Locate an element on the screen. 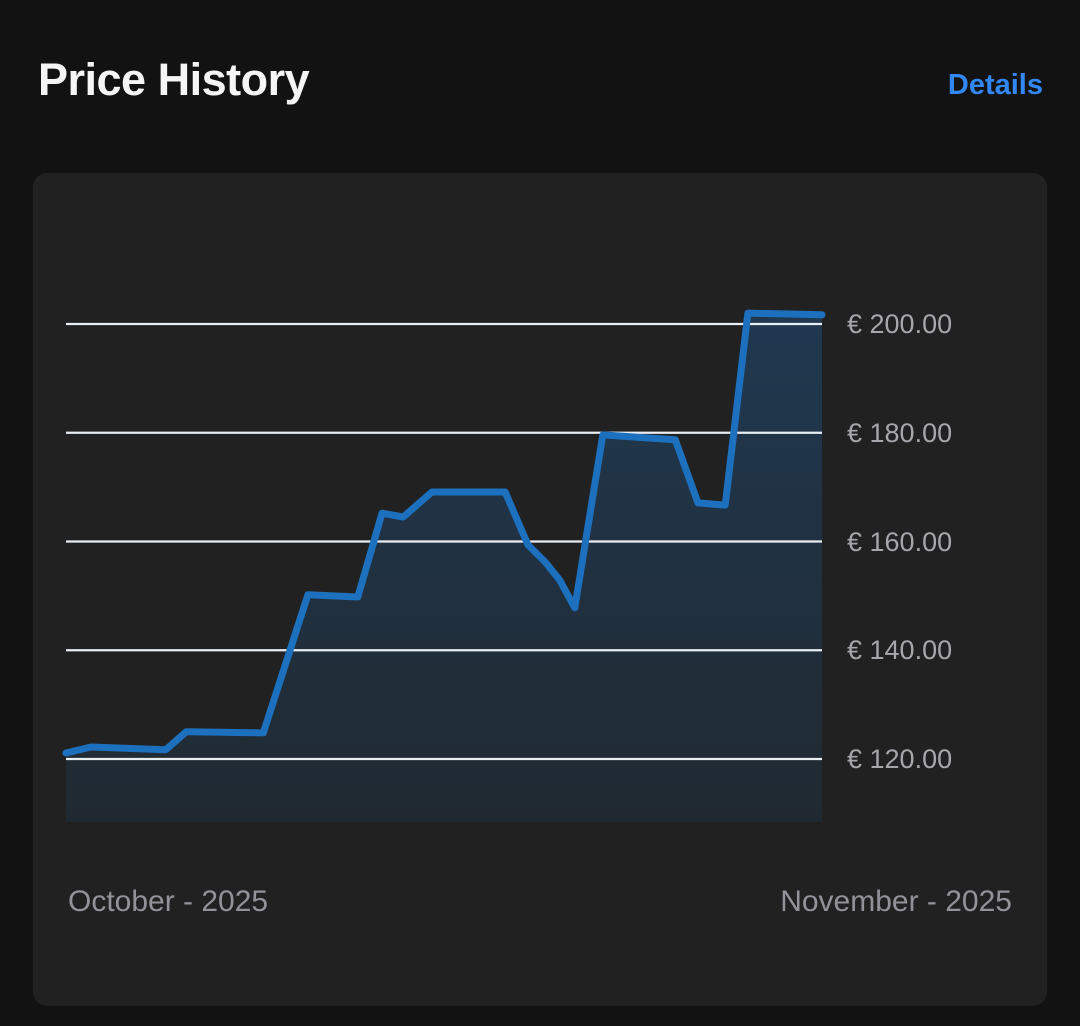 The width and height of the screenshot is (1080, 1026). x-axis-start-label: October - 2025 is located at coordinates (168, 901).